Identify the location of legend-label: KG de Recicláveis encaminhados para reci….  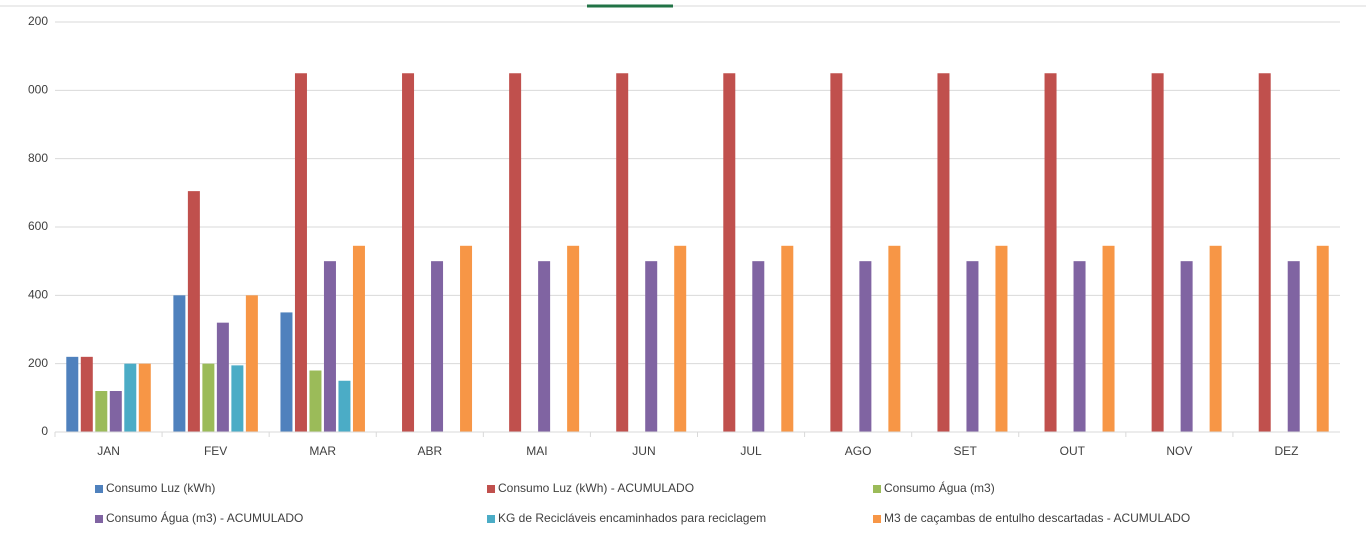
(632, 518).